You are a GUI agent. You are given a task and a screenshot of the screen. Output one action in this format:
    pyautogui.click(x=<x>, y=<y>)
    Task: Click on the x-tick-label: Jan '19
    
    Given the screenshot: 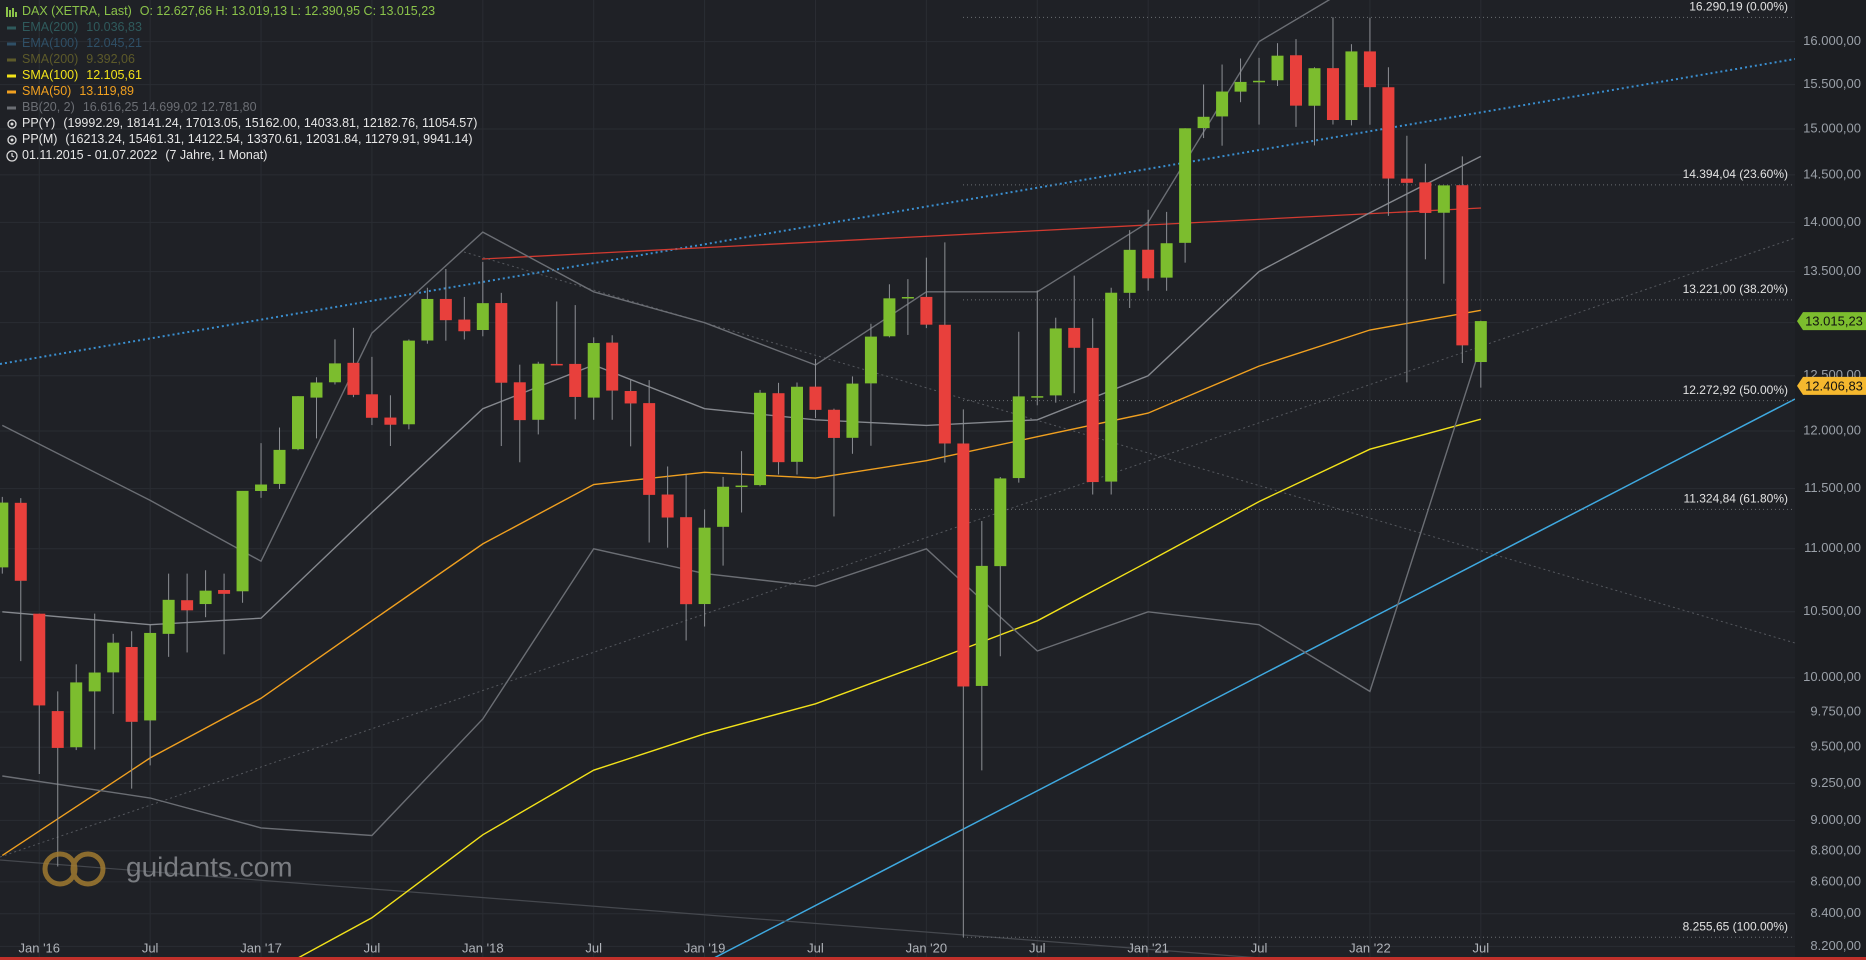 What is the action you would take?
    pyautogui.click(x=705, y=947)
    